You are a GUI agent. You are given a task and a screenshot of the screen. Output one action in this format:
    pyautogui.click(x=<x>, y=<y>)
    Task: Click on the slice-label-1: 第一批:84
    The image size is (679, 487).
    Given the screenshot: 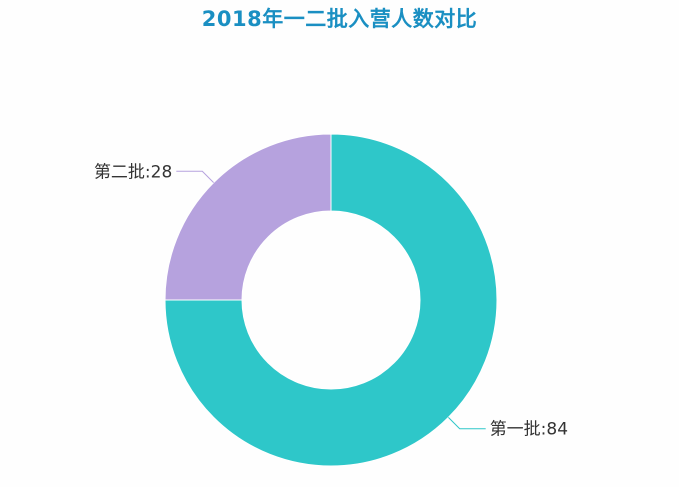 What is the action you would take?
    pyautogui.click(x=529, y=430)
    